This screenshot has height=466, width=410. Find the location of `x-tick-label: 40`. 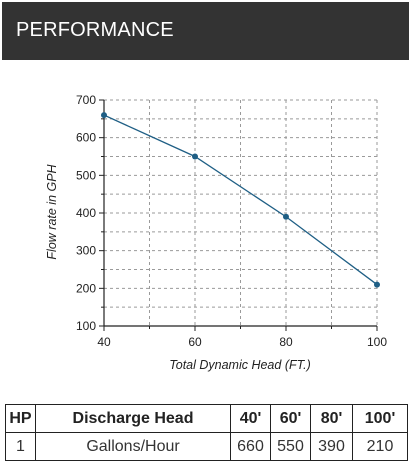

x-tick-label: 40 is located at coordinates (104, 342).